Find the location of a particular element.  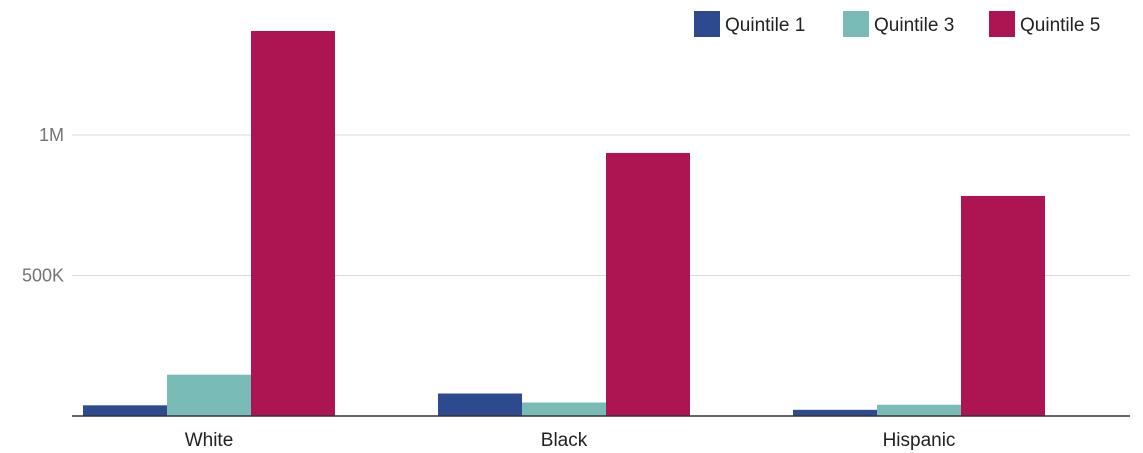

legend-label: Quintile 1 is located at coordinates (765, 25).